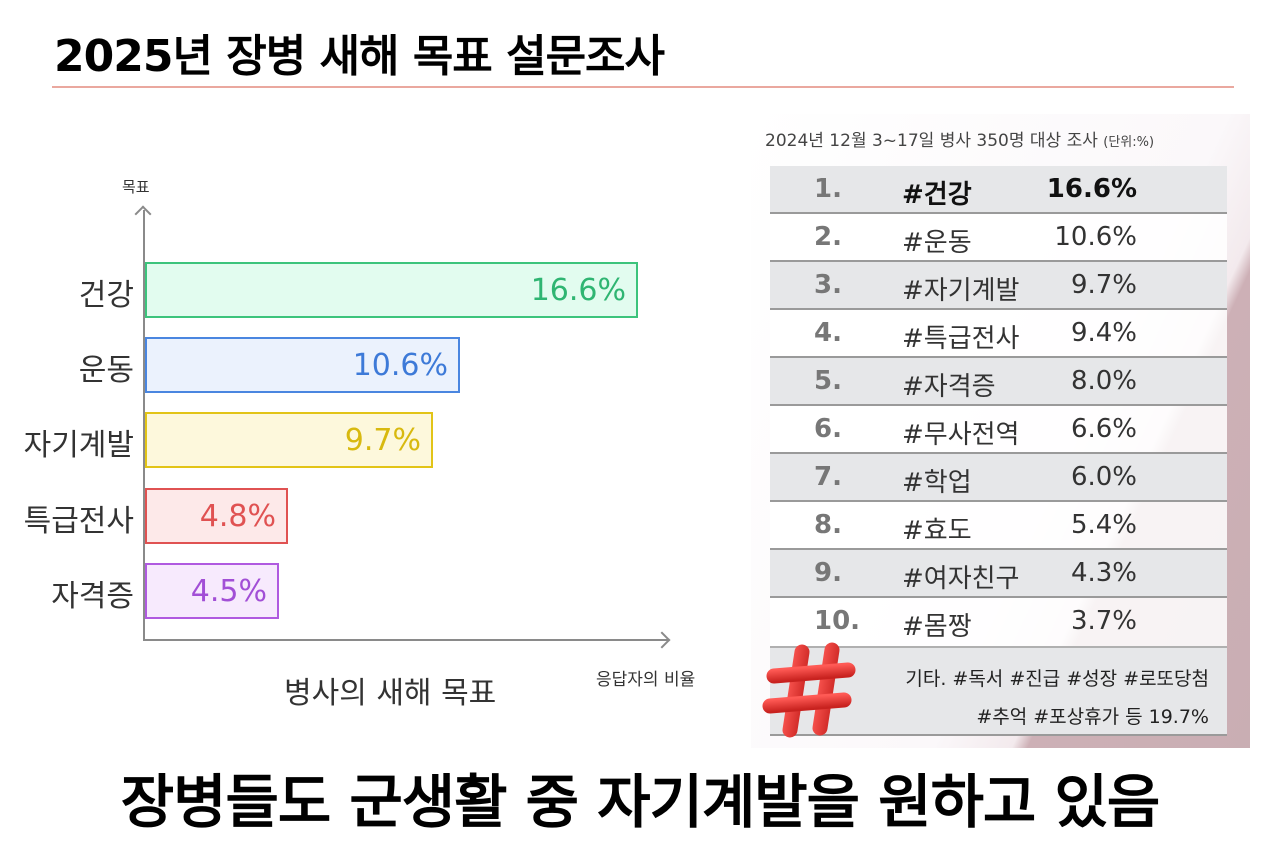 The image size is (1280, 852). I want to click on bar: 4.8%, so click(216, 516).